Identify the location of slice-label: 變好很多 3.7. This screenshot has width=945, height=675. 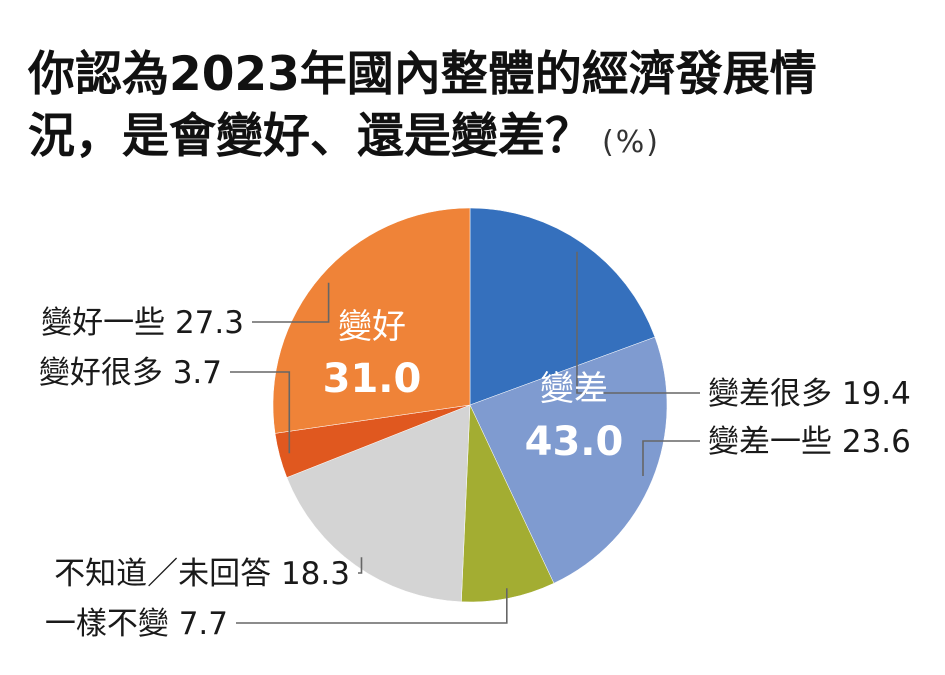
(130, 373).